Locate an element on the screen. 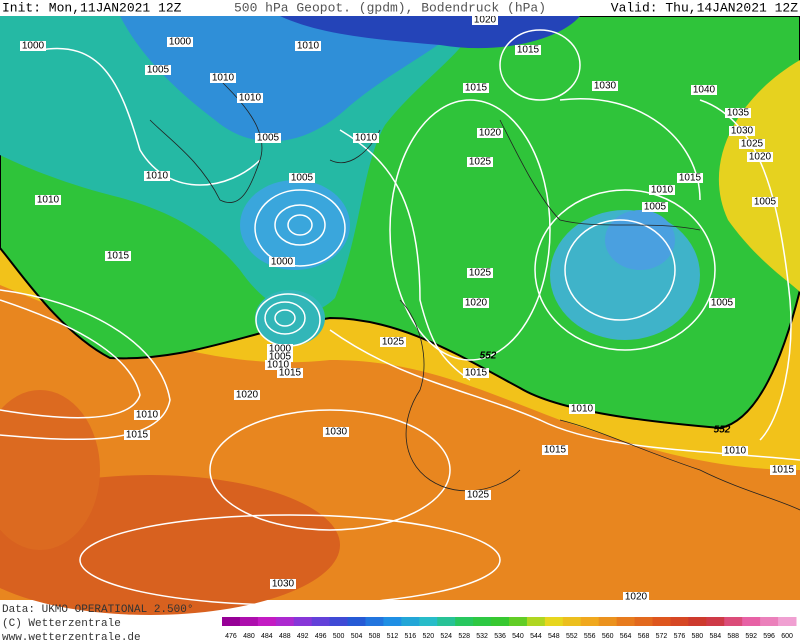 The width and height of the screenshot is (800, 642). colorbar-label: 476 is located at coordinates (231, 636).